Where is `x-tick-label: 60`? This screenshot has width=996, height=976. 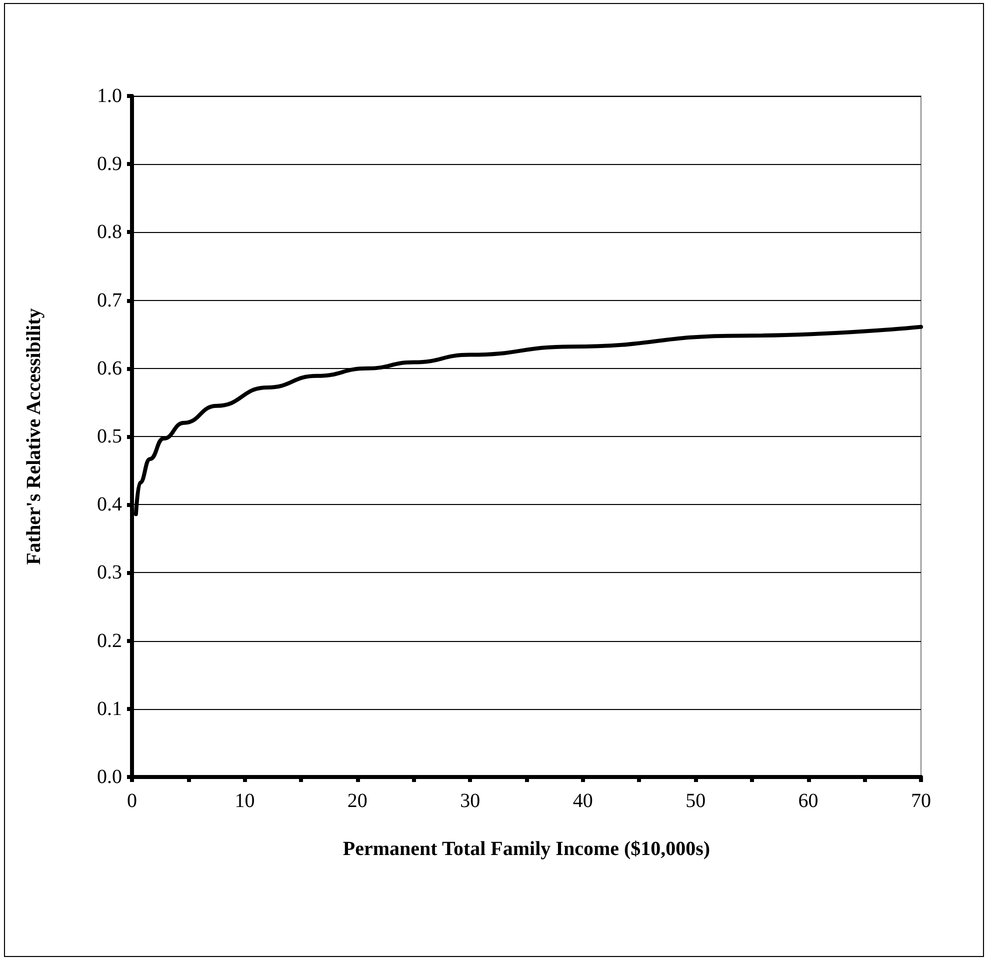 x-tick-label: 60 is located at coordinates (808, 801).